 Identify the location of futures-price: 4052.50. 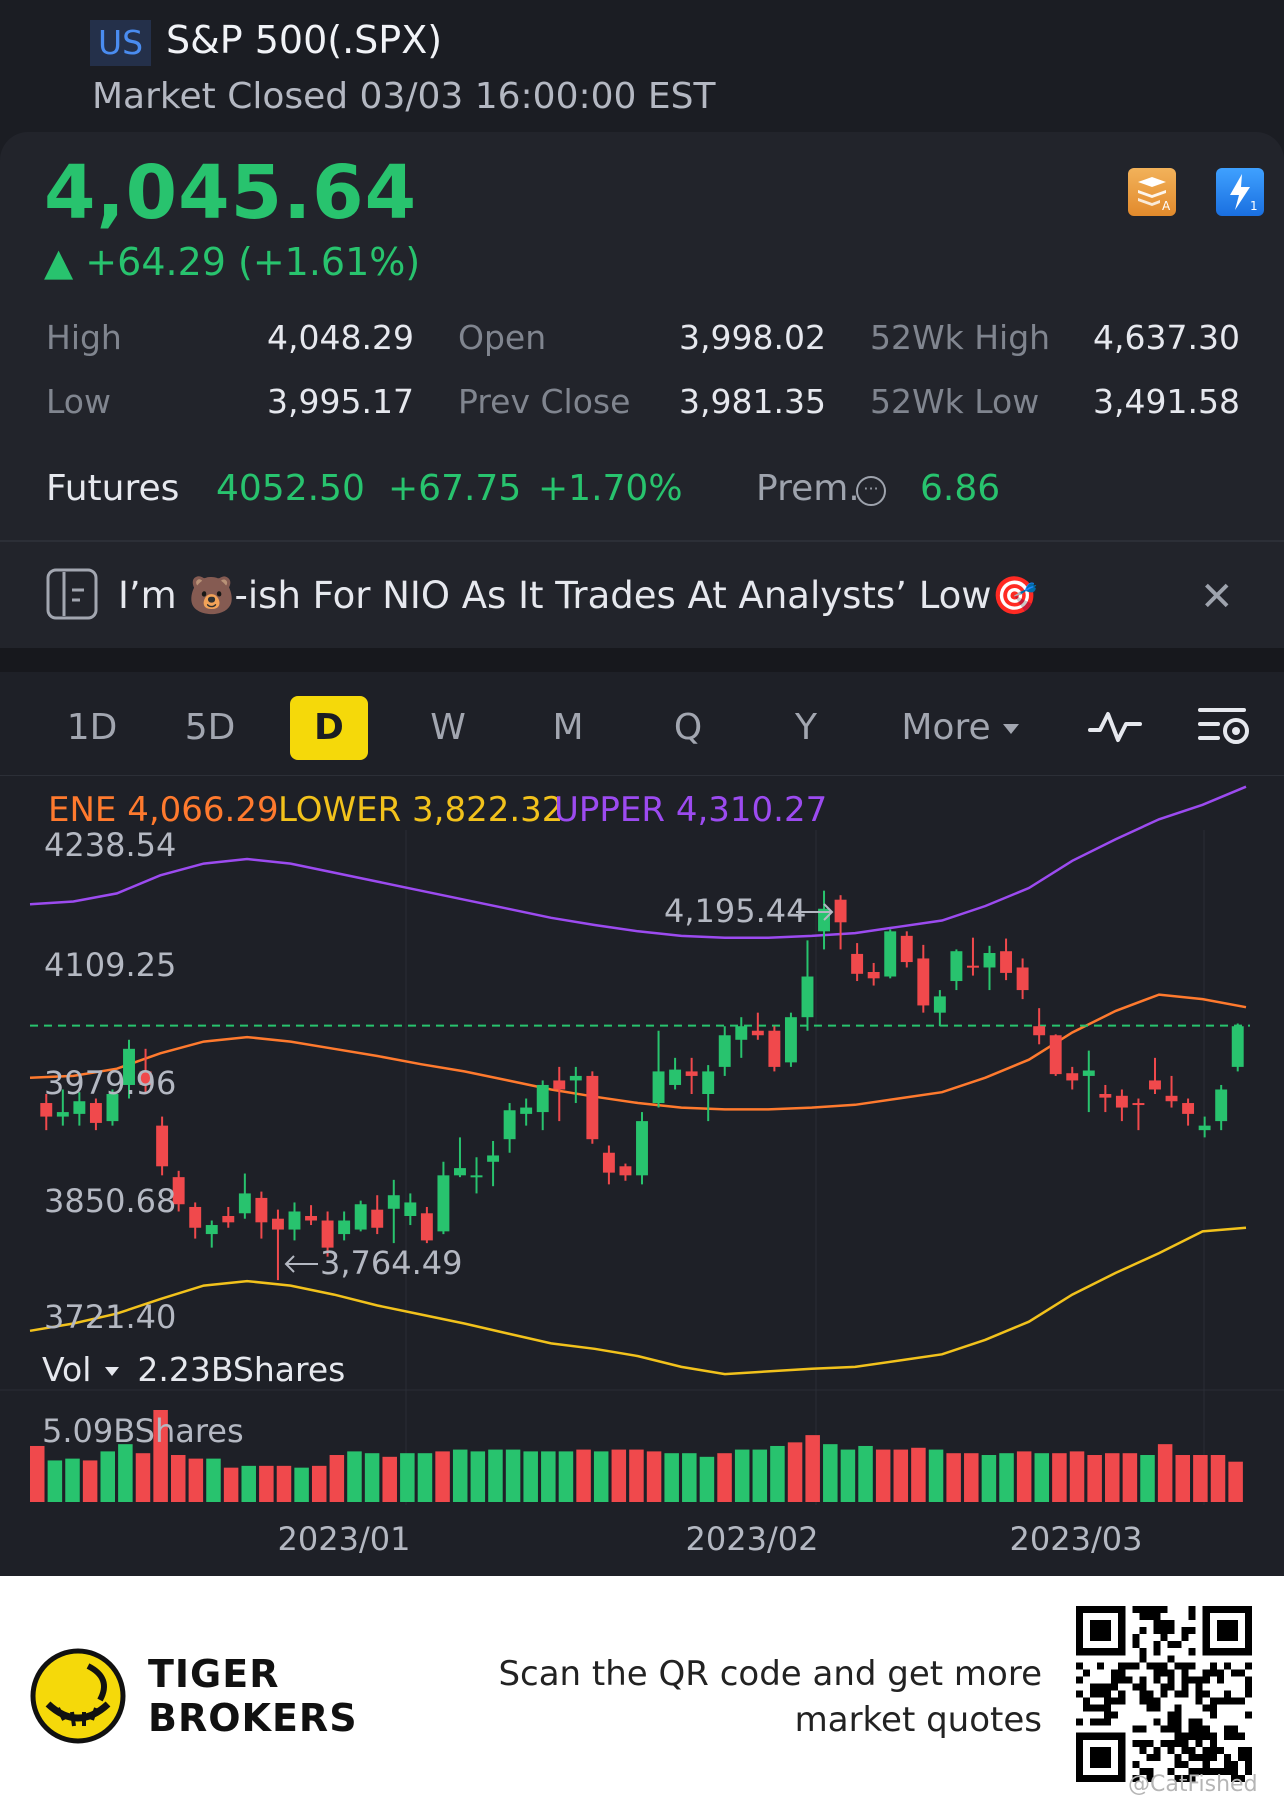
(290, 488).